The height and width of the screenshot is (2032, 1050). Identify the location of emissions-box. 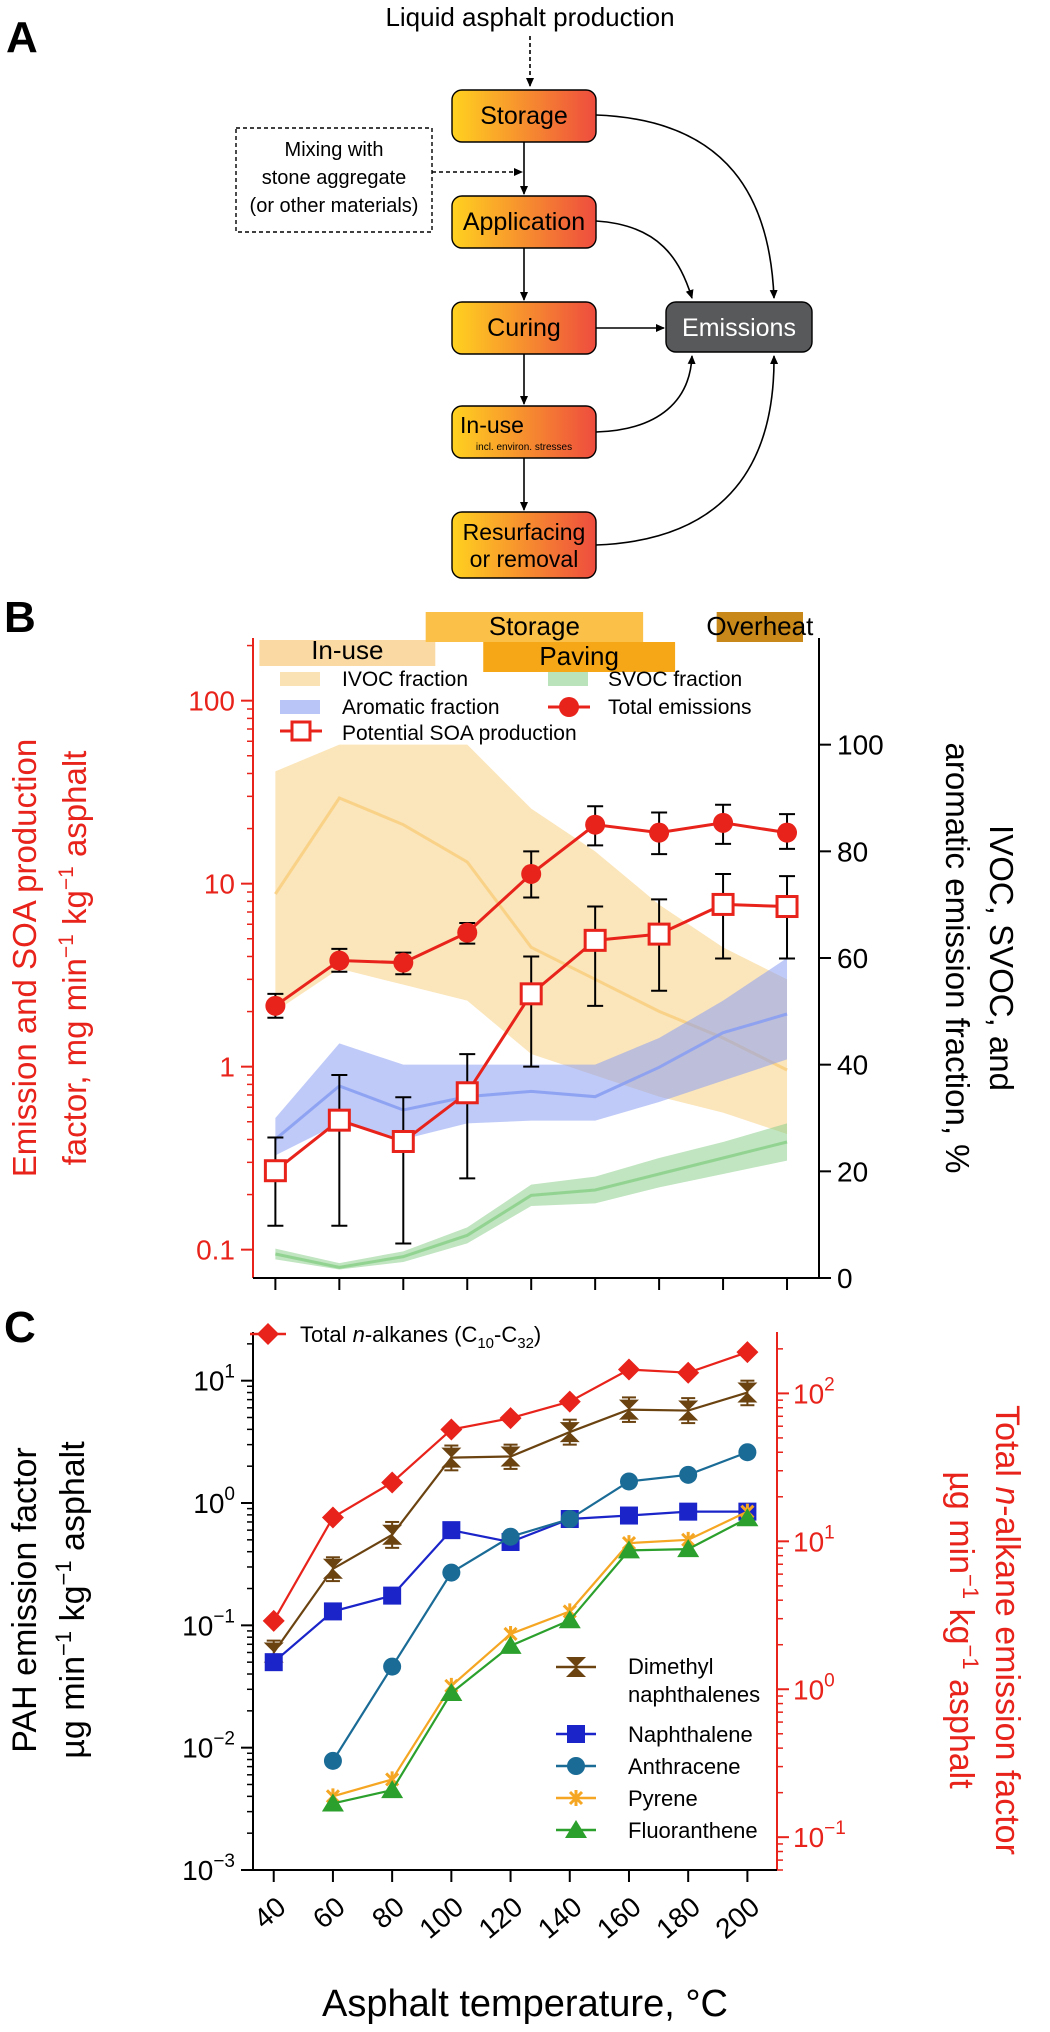
(739, 327).